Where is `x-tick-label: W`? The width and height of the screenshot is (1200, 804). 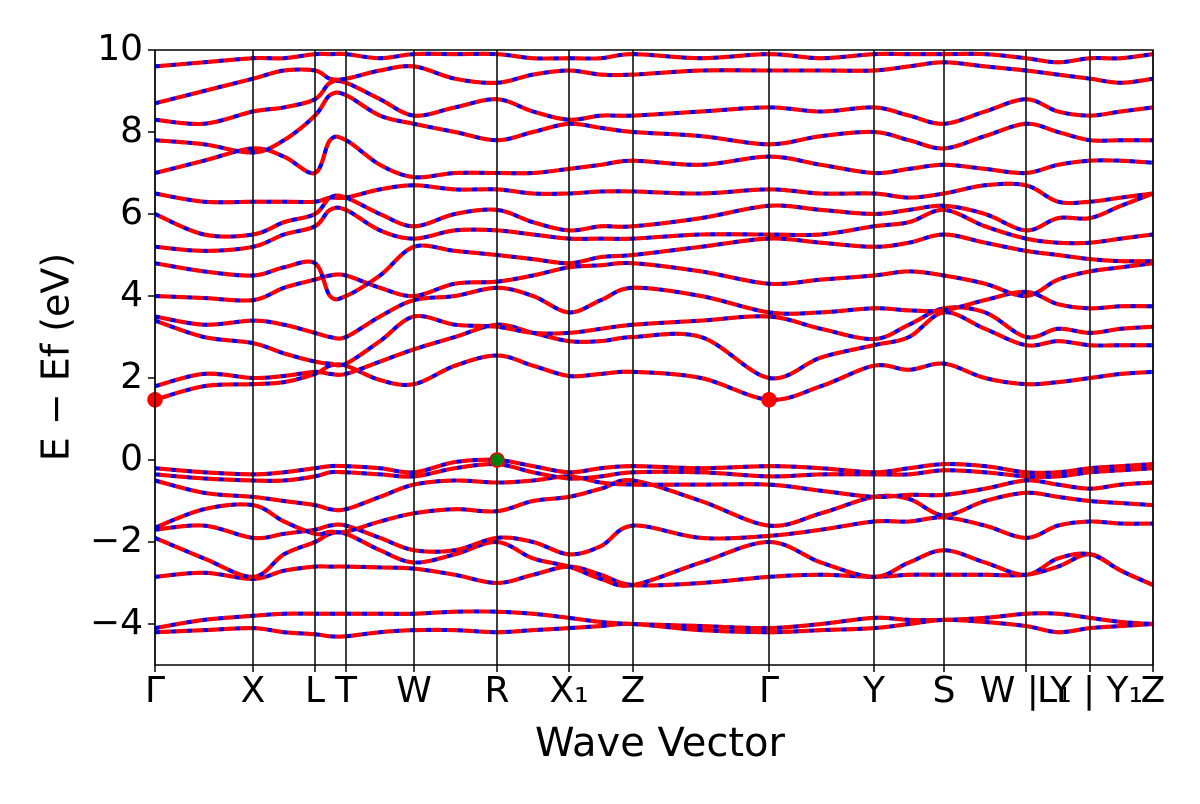
x-tick-label: W is located at coordinates (414, 690).